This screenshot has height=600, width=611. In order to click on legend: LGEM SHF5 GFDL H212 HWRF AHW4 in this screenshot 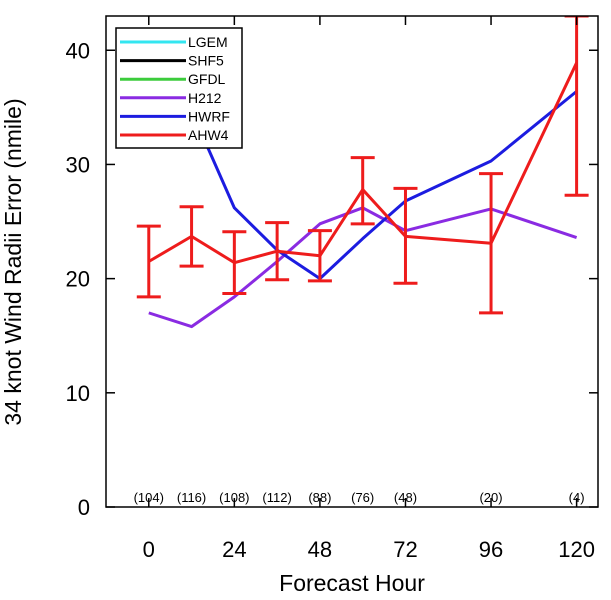, I will do `click(179, 88)`.